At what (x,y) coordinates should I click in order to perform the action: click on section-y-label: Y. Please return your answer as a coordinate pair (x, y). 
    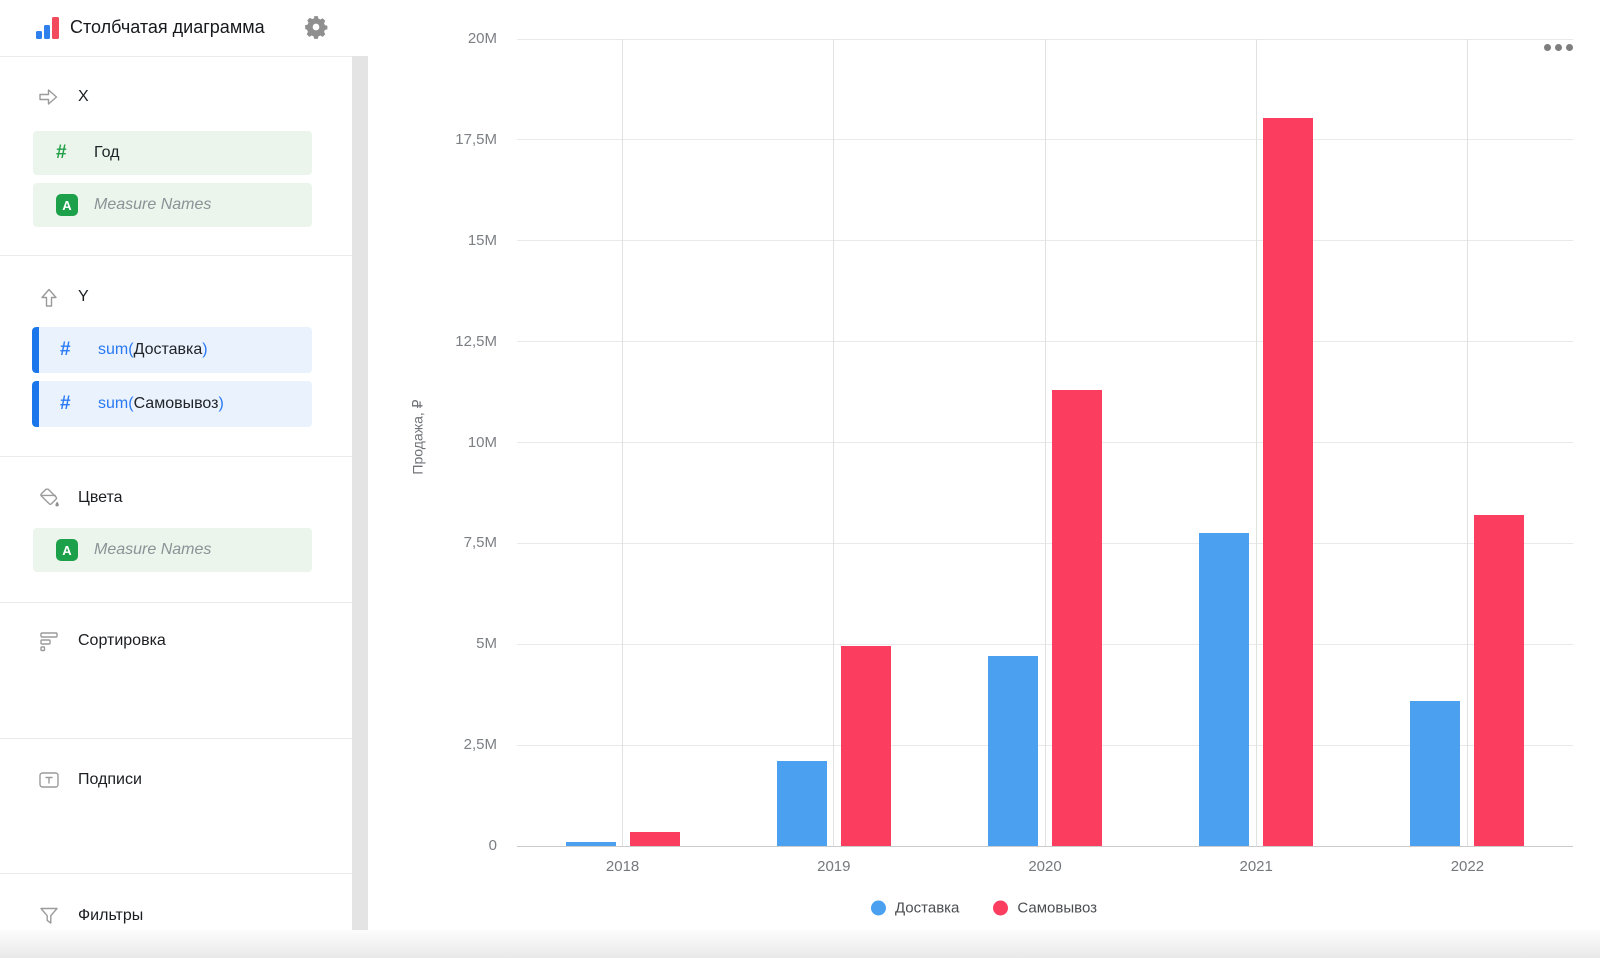
    Looking at the image, I should click on (83, 296).